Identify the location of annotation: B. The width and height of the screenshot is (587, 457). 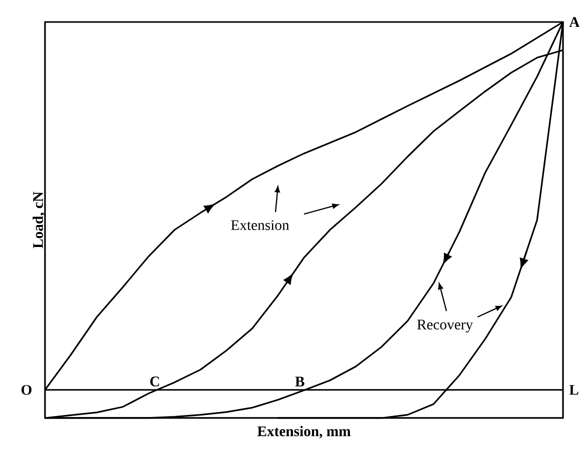
(299, 381).